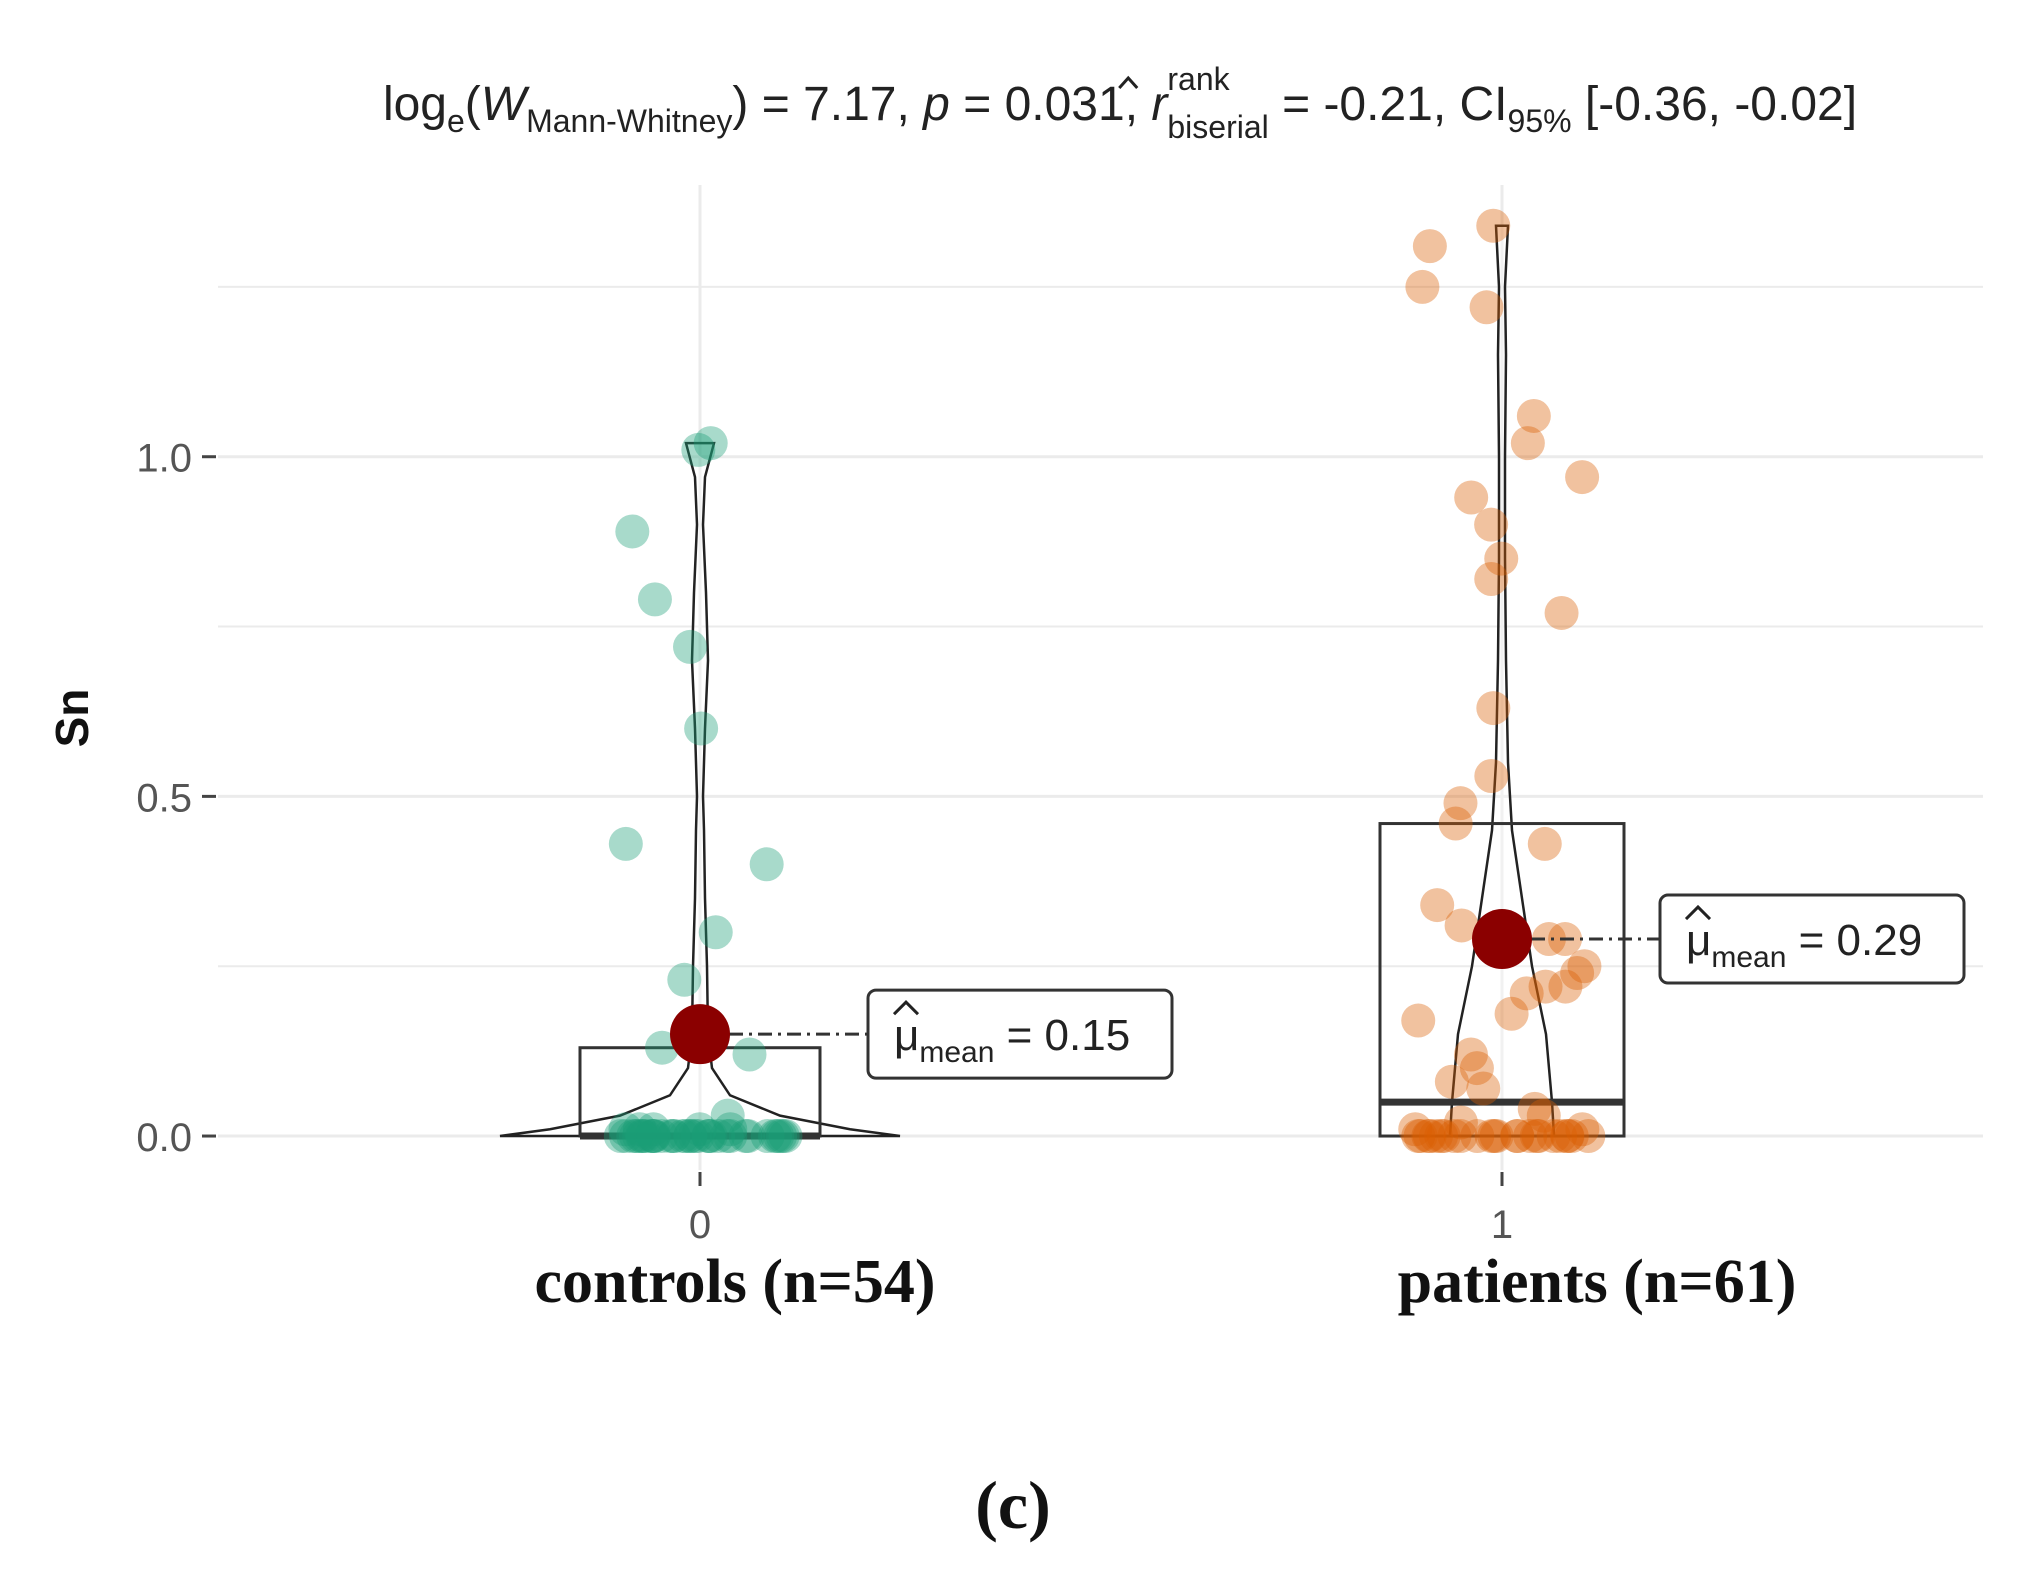 This screenshot has height=1579, width=2026. What do you see at coordinates (1012, 1040) in the screenshot?
I see `mean-label-controls: μmean = 0.15` at bounding box center [1012, 1040].